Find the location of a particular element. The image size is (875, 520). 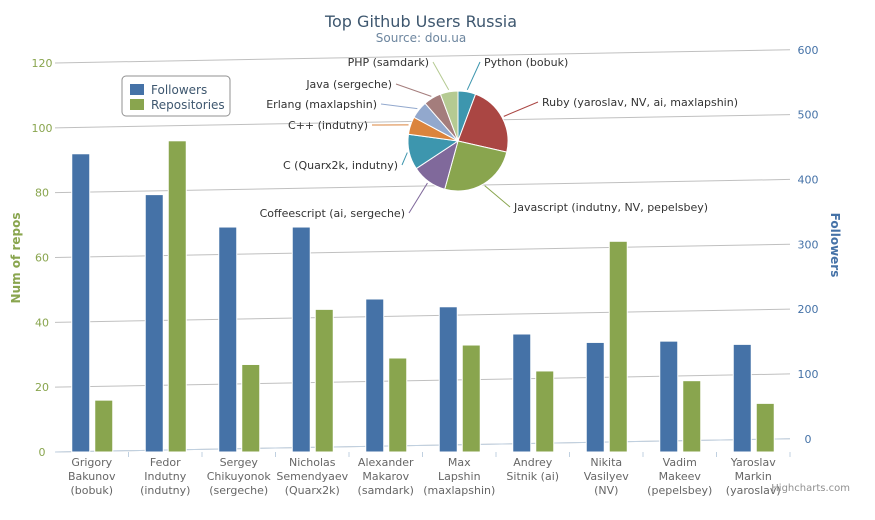

pie-slice-label: C++ (indutny) is located at coordinates (328, 125).